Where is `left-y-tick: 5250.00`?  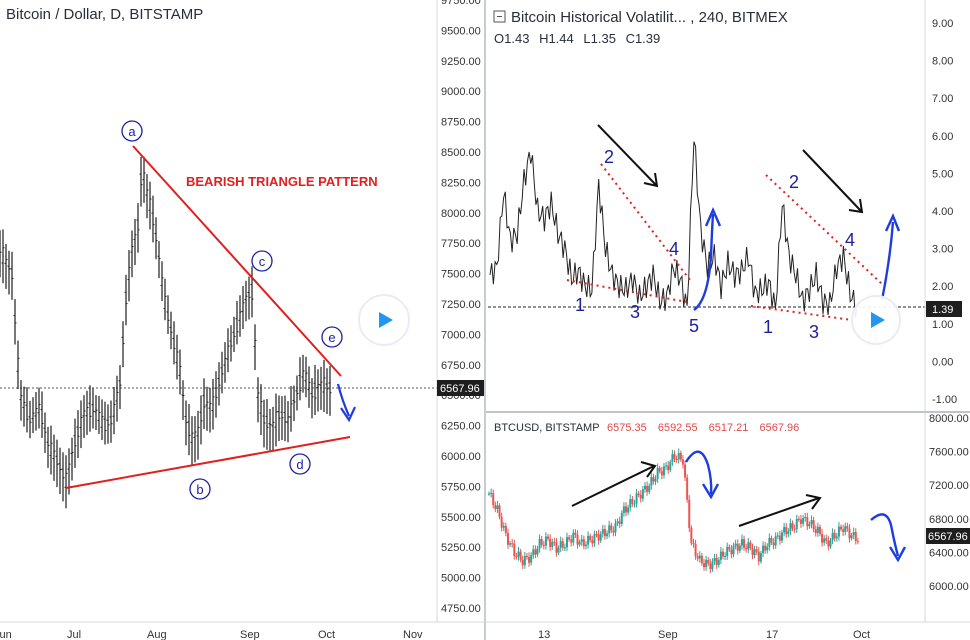 left-y-tick: 5250.00 is located at coordinates (461, 548).